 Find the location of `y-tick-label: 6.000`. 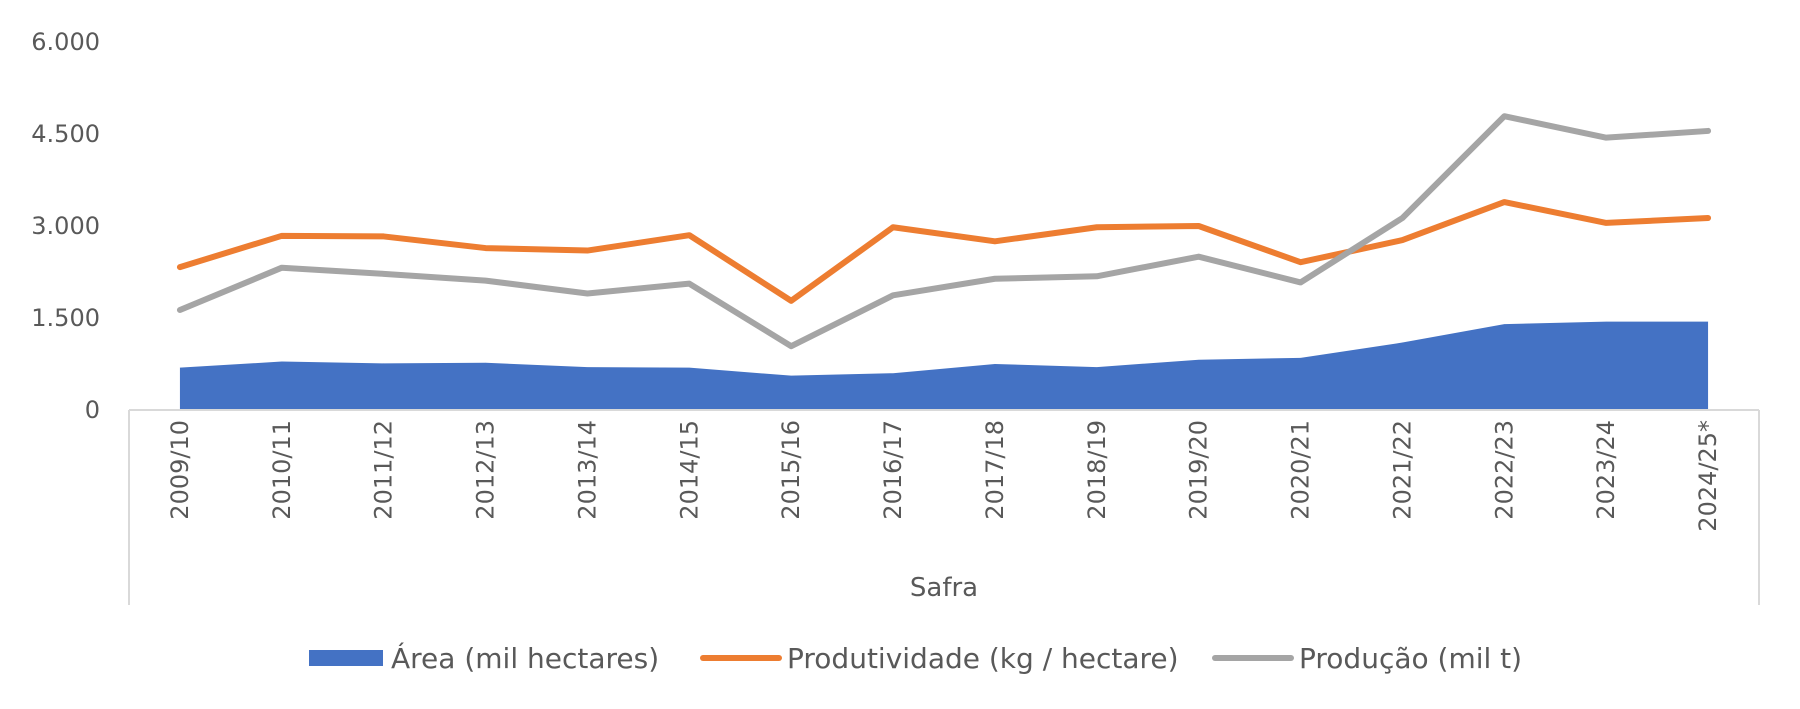

y-tick-label: 6.000 is located at coordinates (65, 42).